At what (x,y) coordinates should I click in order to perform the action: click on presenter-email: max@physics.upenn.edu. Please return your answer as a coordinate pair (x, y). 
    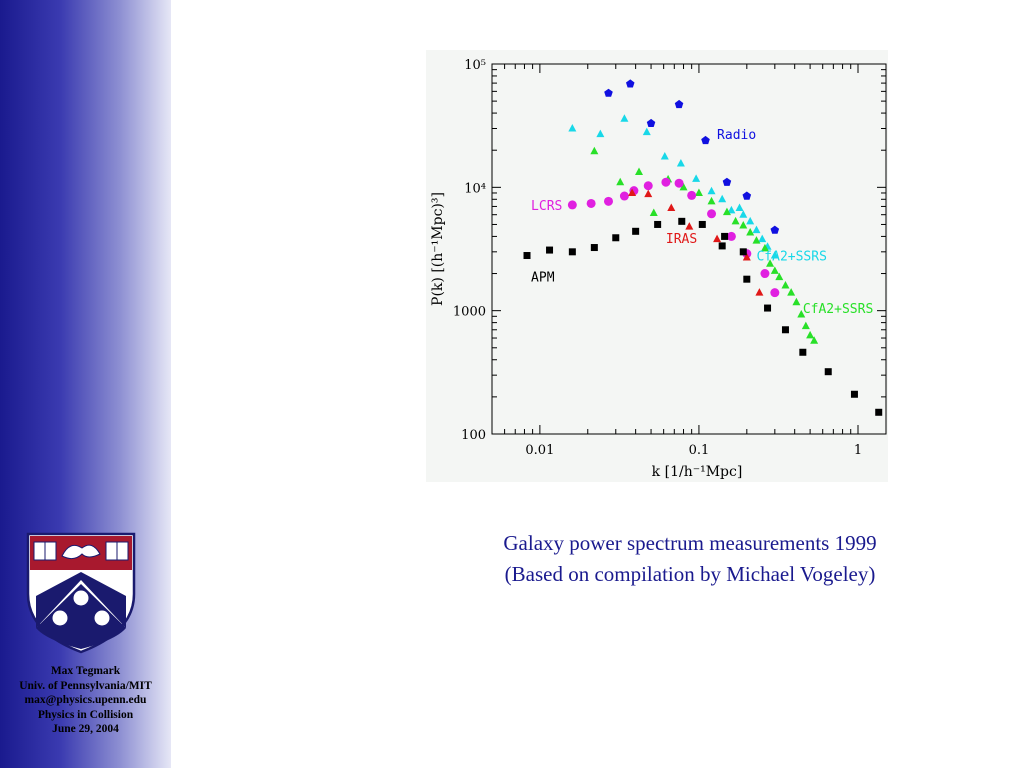
    Looking at the image, I should click on (85, 700).